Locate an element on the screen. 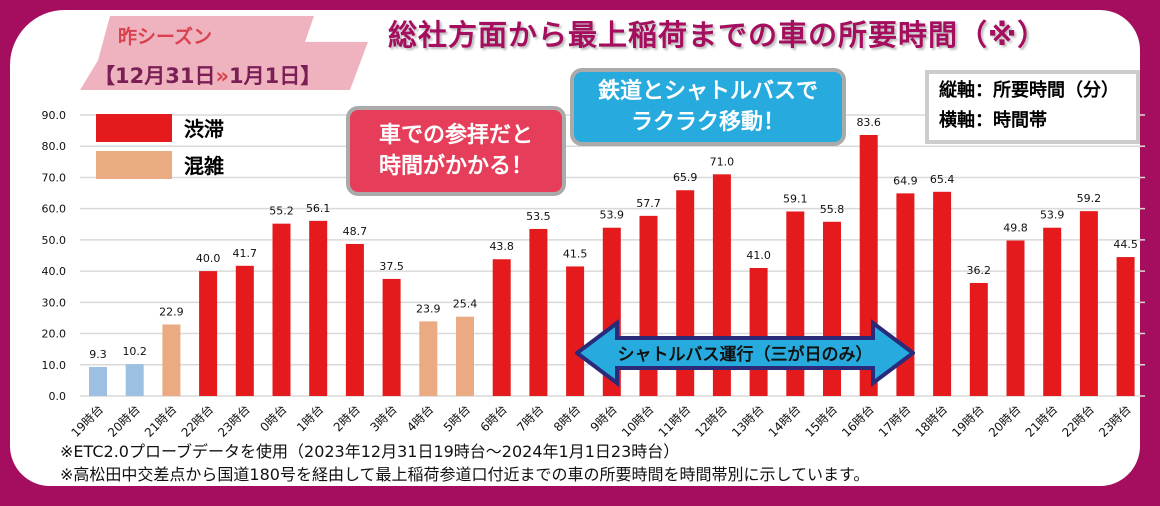 Image resolution: width=1160 pixels, height=506 pixels. x-tick-label: 16時台 is located at coordinates (857, 421).